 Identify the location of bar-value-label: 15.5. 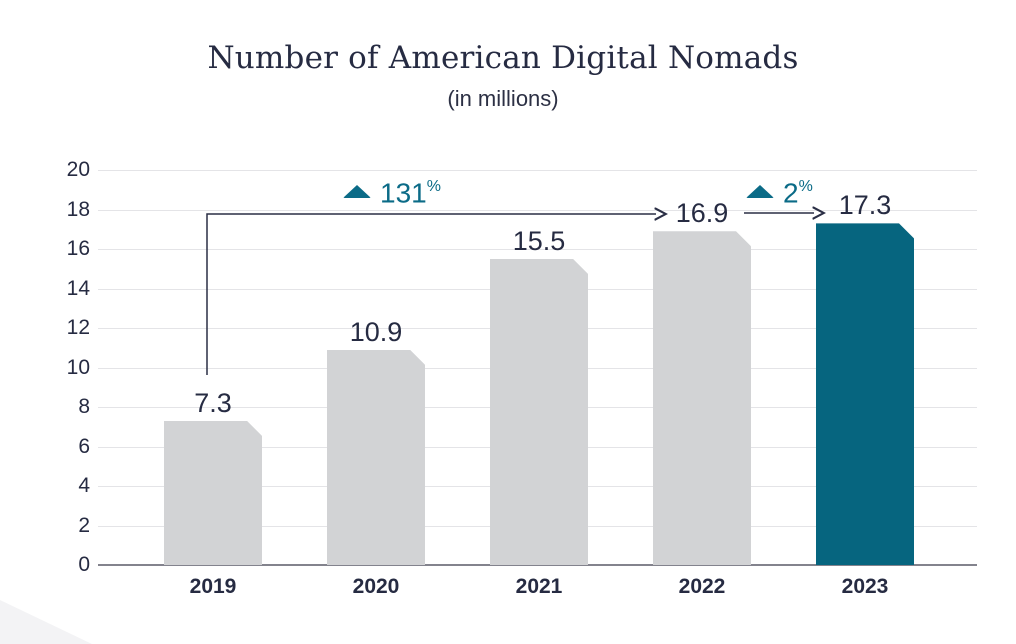
(539, 240).